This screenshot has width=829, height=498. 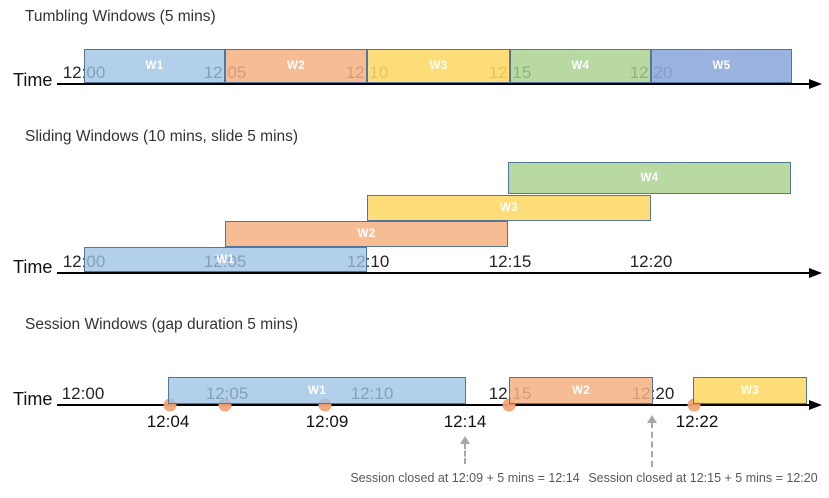 What do you see at coordinates (120, 16) in the screenshot?
I see `section-title: Tumbling Windows (5 mins)` at bounding box center [120, 16].